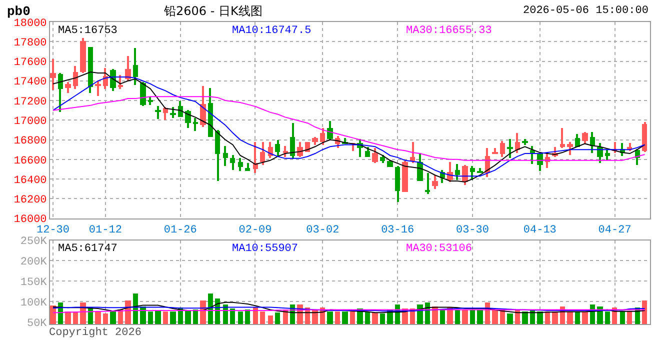  I want to click on x-tick-label: 01-12, so click(105, 230).